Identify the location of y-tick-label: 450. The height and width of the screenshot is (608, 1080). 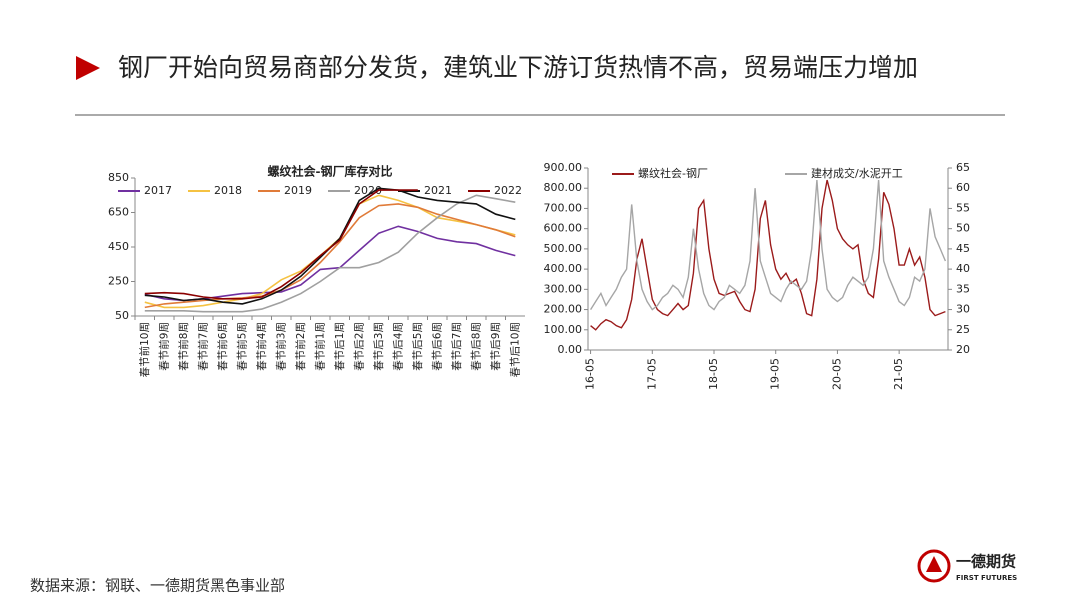
(118, 246).